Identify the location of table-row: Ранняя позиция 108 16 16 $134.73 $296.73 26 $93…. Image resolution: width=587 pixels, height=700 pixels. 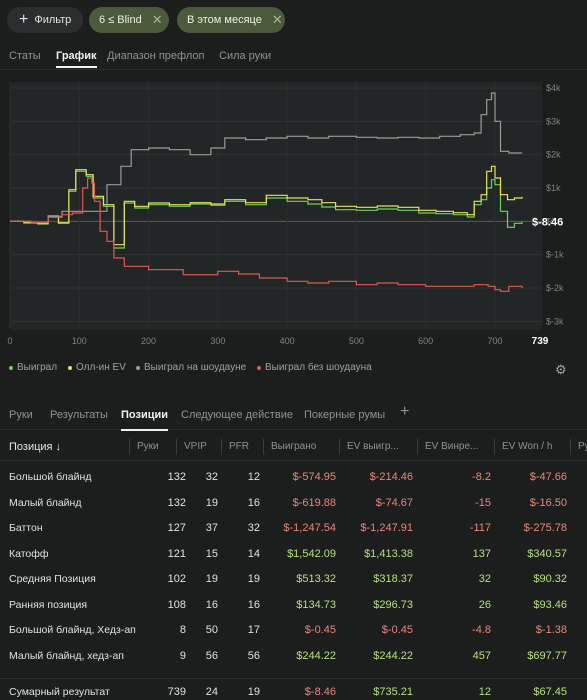
(293, 605).